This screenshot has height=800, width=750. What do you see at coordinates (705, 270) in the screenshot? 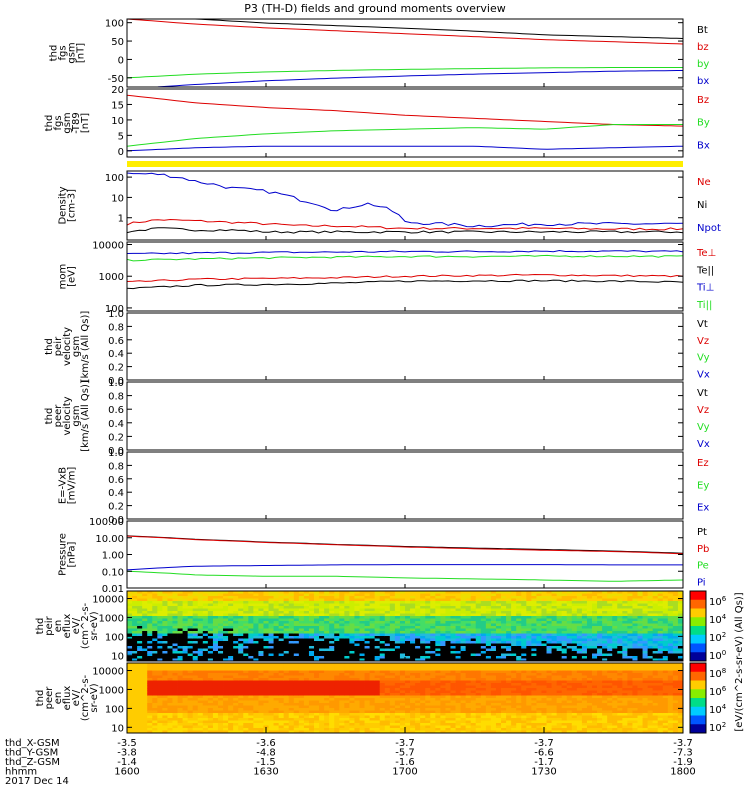
I see `temperature-legend-1: Te||` at bounding box center [705, 270].